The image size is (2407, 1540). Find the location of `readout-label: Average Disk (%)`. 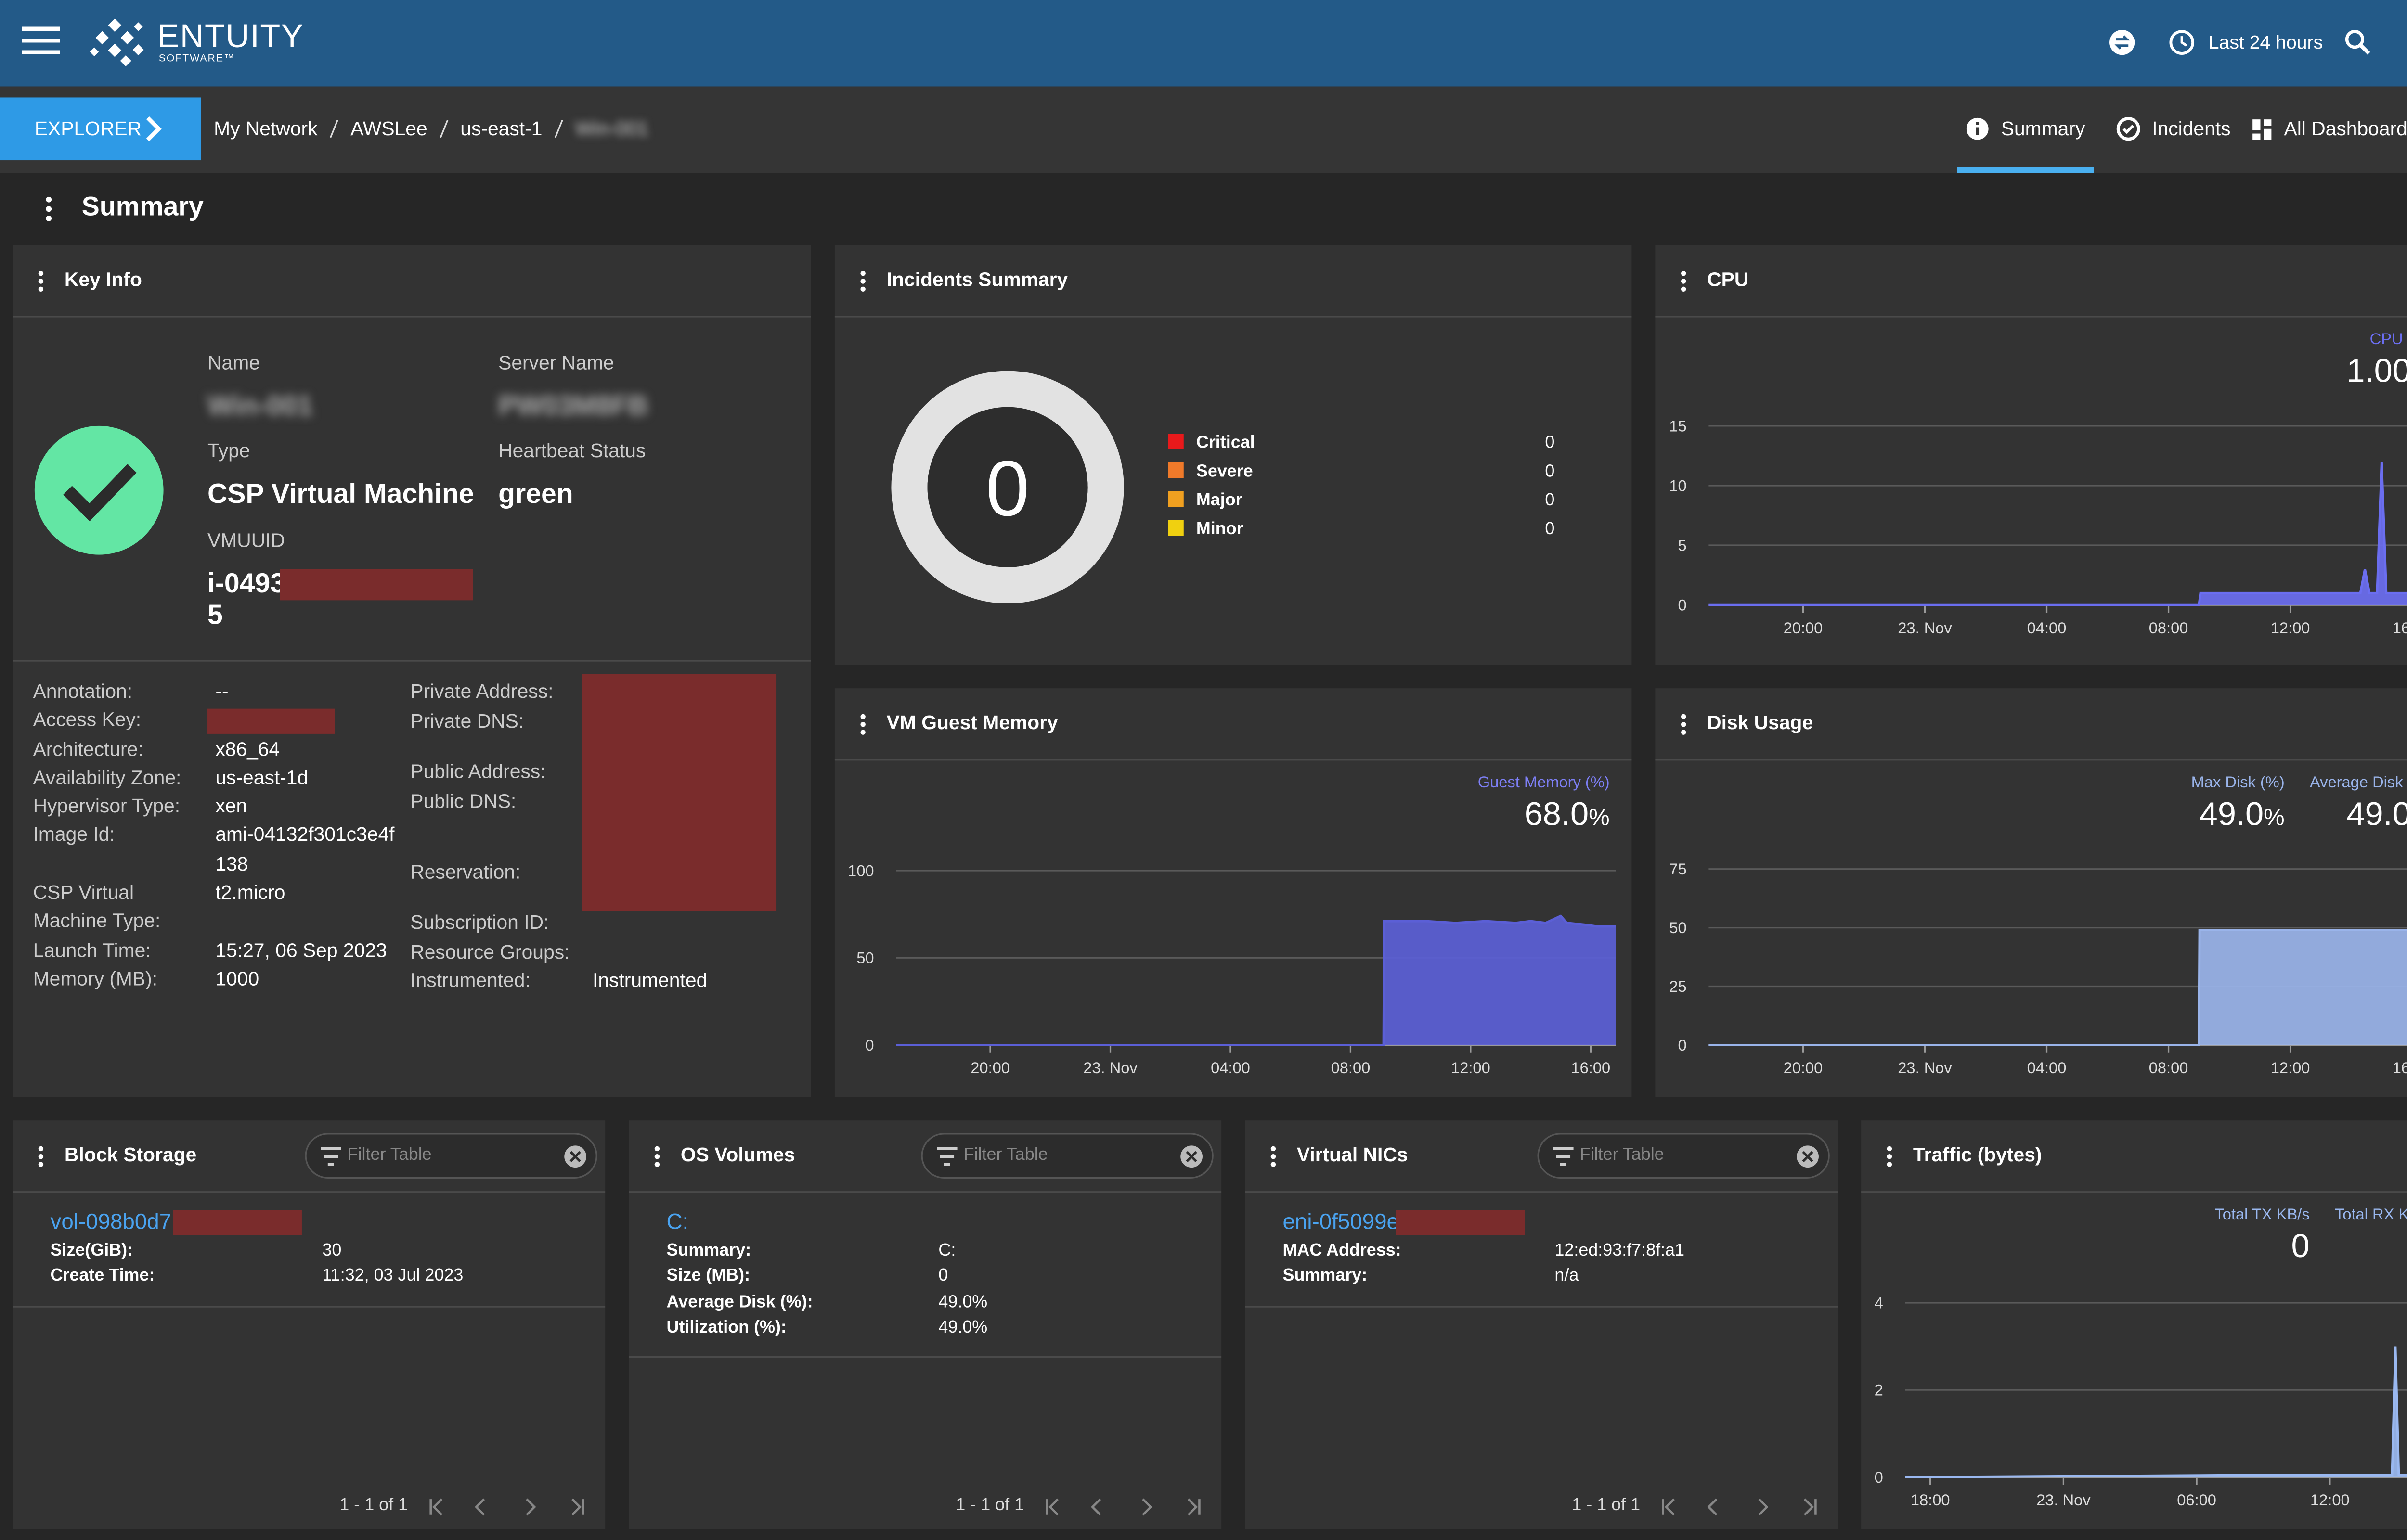

readout-label: Average Disk (%) is located at coordinates (2358, 783).